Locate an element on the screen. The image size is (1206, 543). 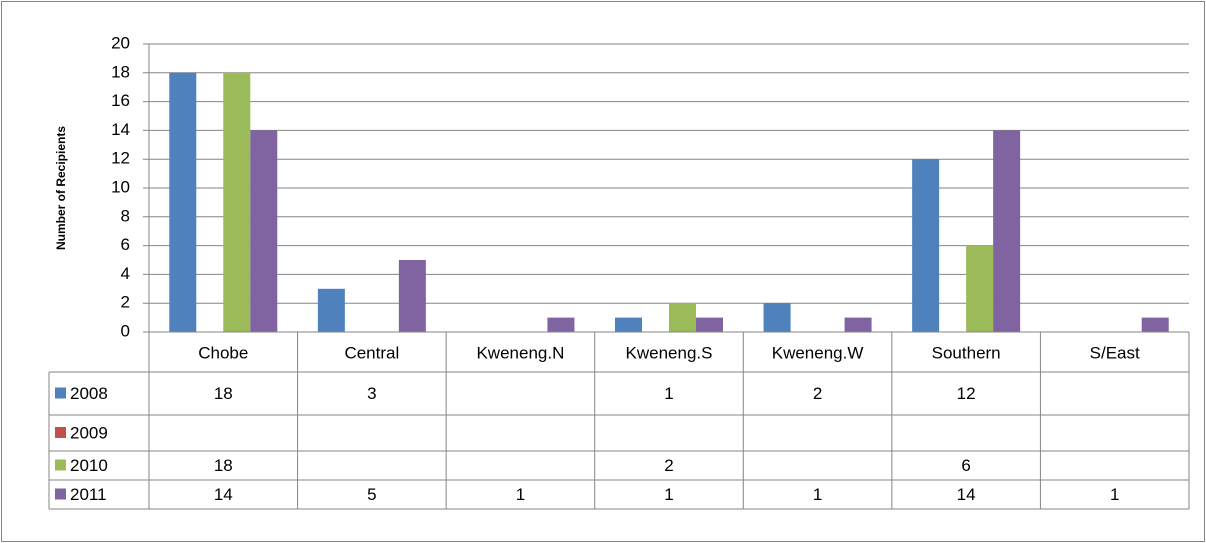
y-tick-label: 16 is located at coordinates (120, 100).